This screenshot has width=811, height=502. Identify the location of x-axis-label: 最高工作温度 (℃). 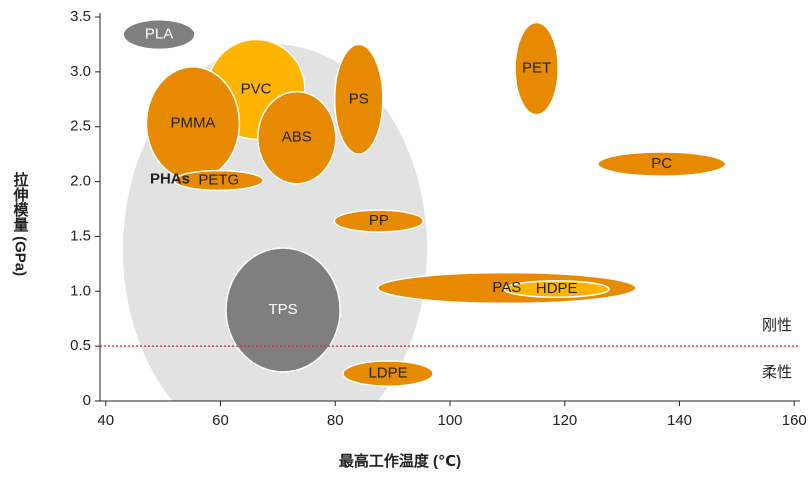
(400, 461).